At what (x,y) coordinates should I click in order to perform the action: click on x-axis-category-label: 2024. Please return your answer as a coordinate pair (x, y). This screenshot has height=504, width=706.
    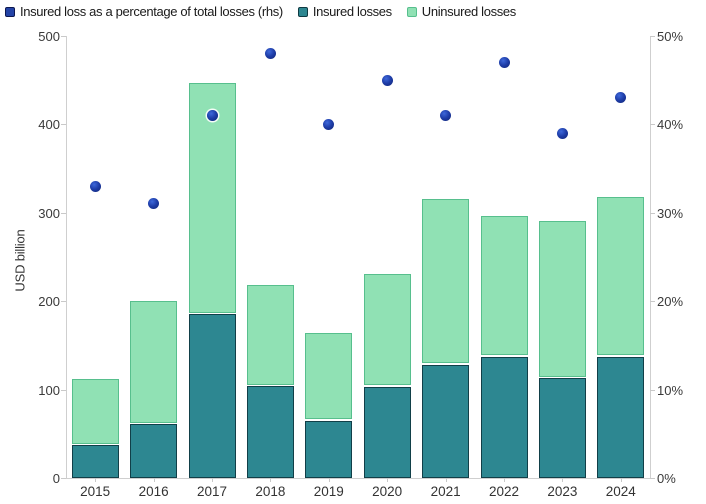
    Looking at the image, I should click on (620, 491).